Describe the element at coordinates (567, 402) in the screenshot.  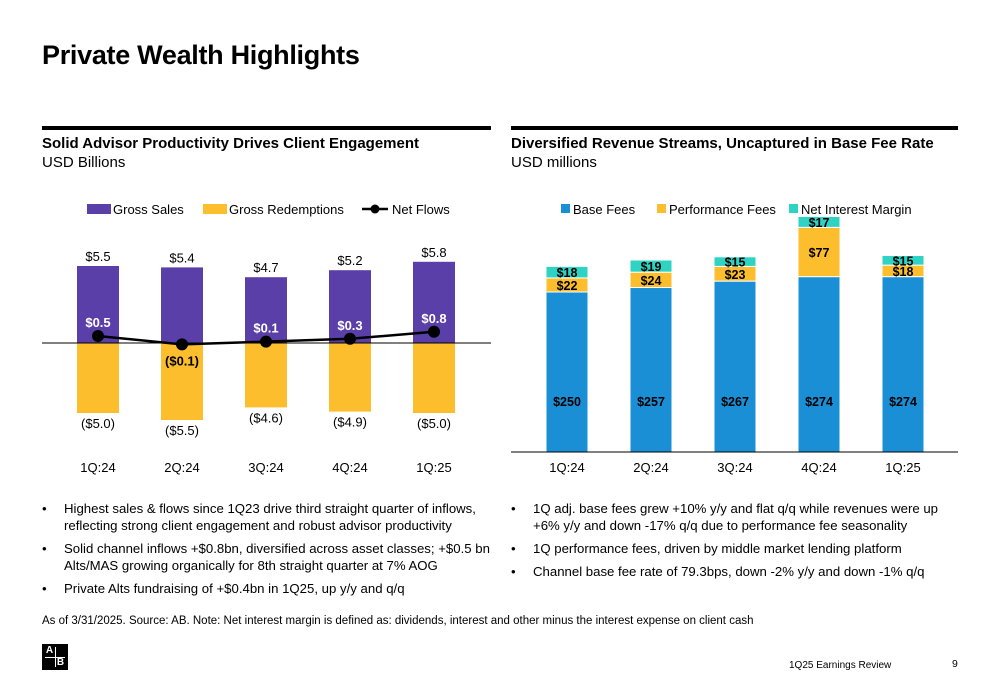
I see `data-label-base-fees: $250` at that location.